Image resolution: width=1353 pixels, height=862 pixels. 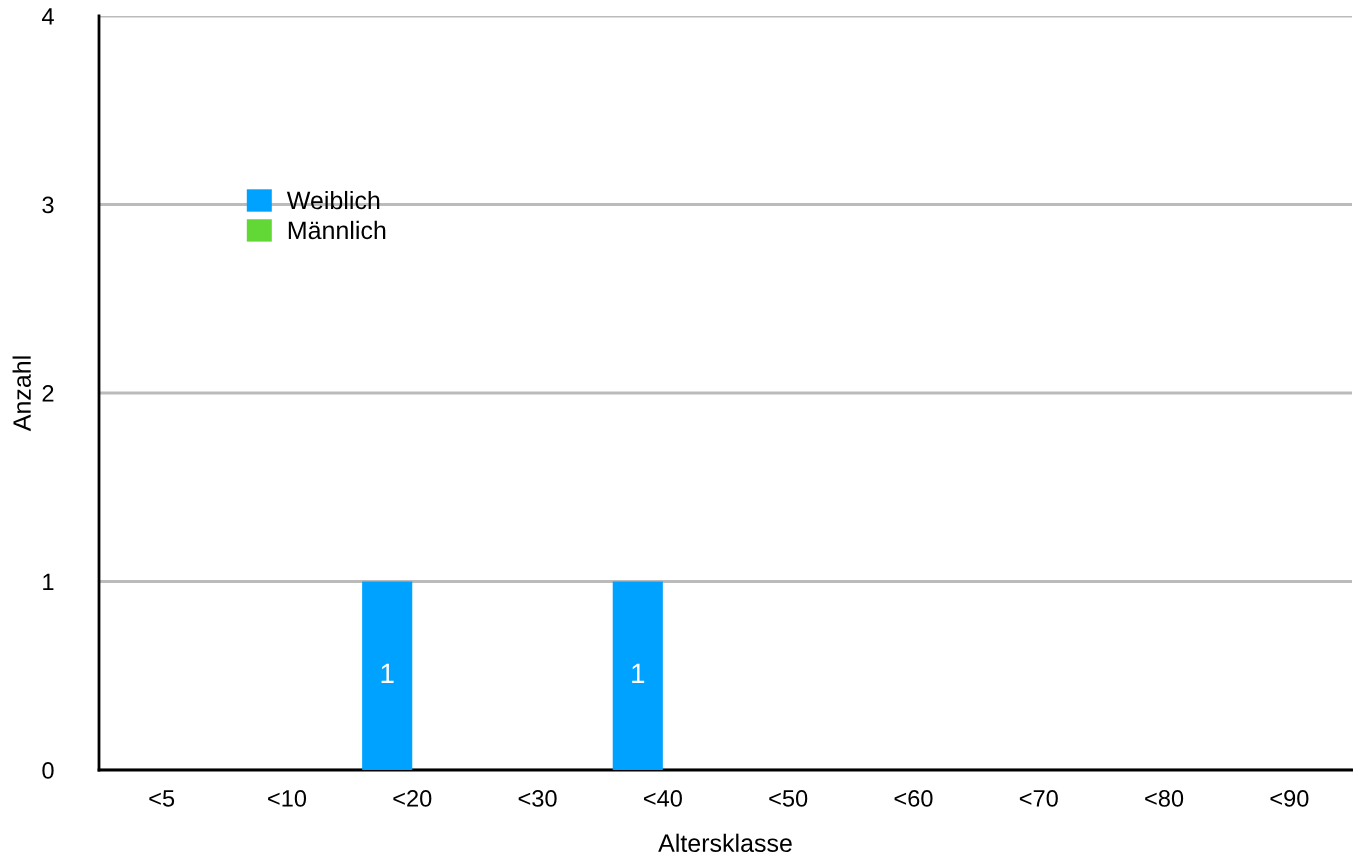 I want to click on y-tick-label: 2, so click(x=48, y=393).